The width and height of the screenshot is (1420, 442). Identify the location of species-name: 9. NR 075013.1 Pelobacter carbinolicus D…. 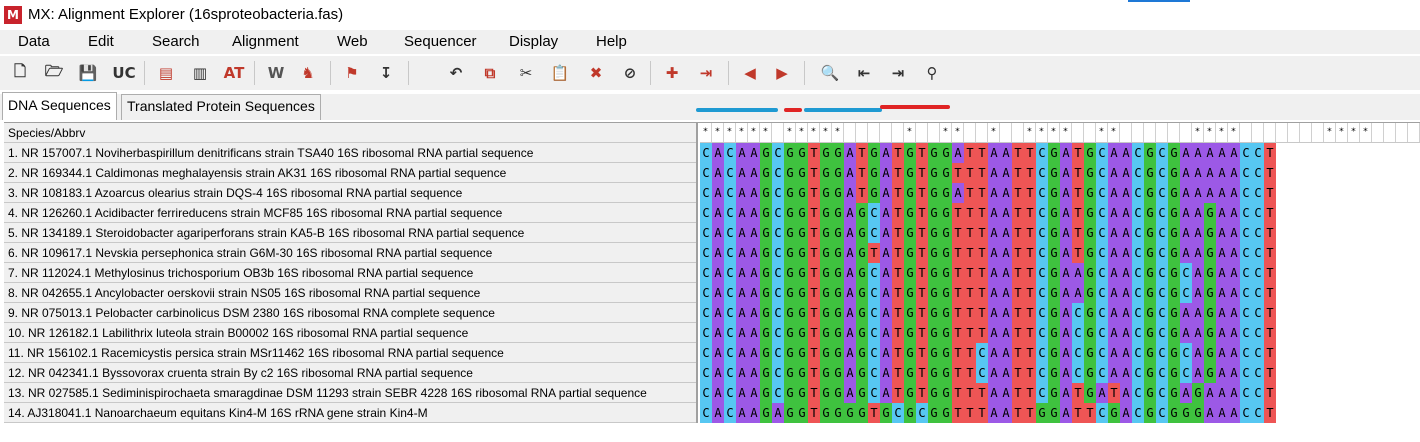
(350, 313).